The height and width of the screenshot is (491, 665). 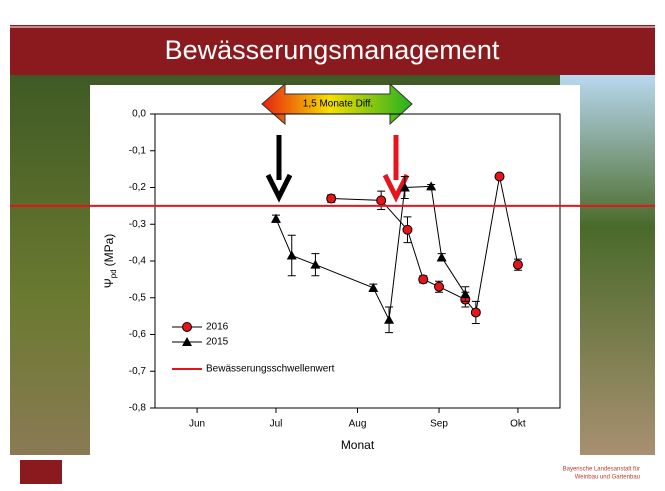 I want to click on annotation: 1,5 Monate Diff., so click(x=338, y=104).